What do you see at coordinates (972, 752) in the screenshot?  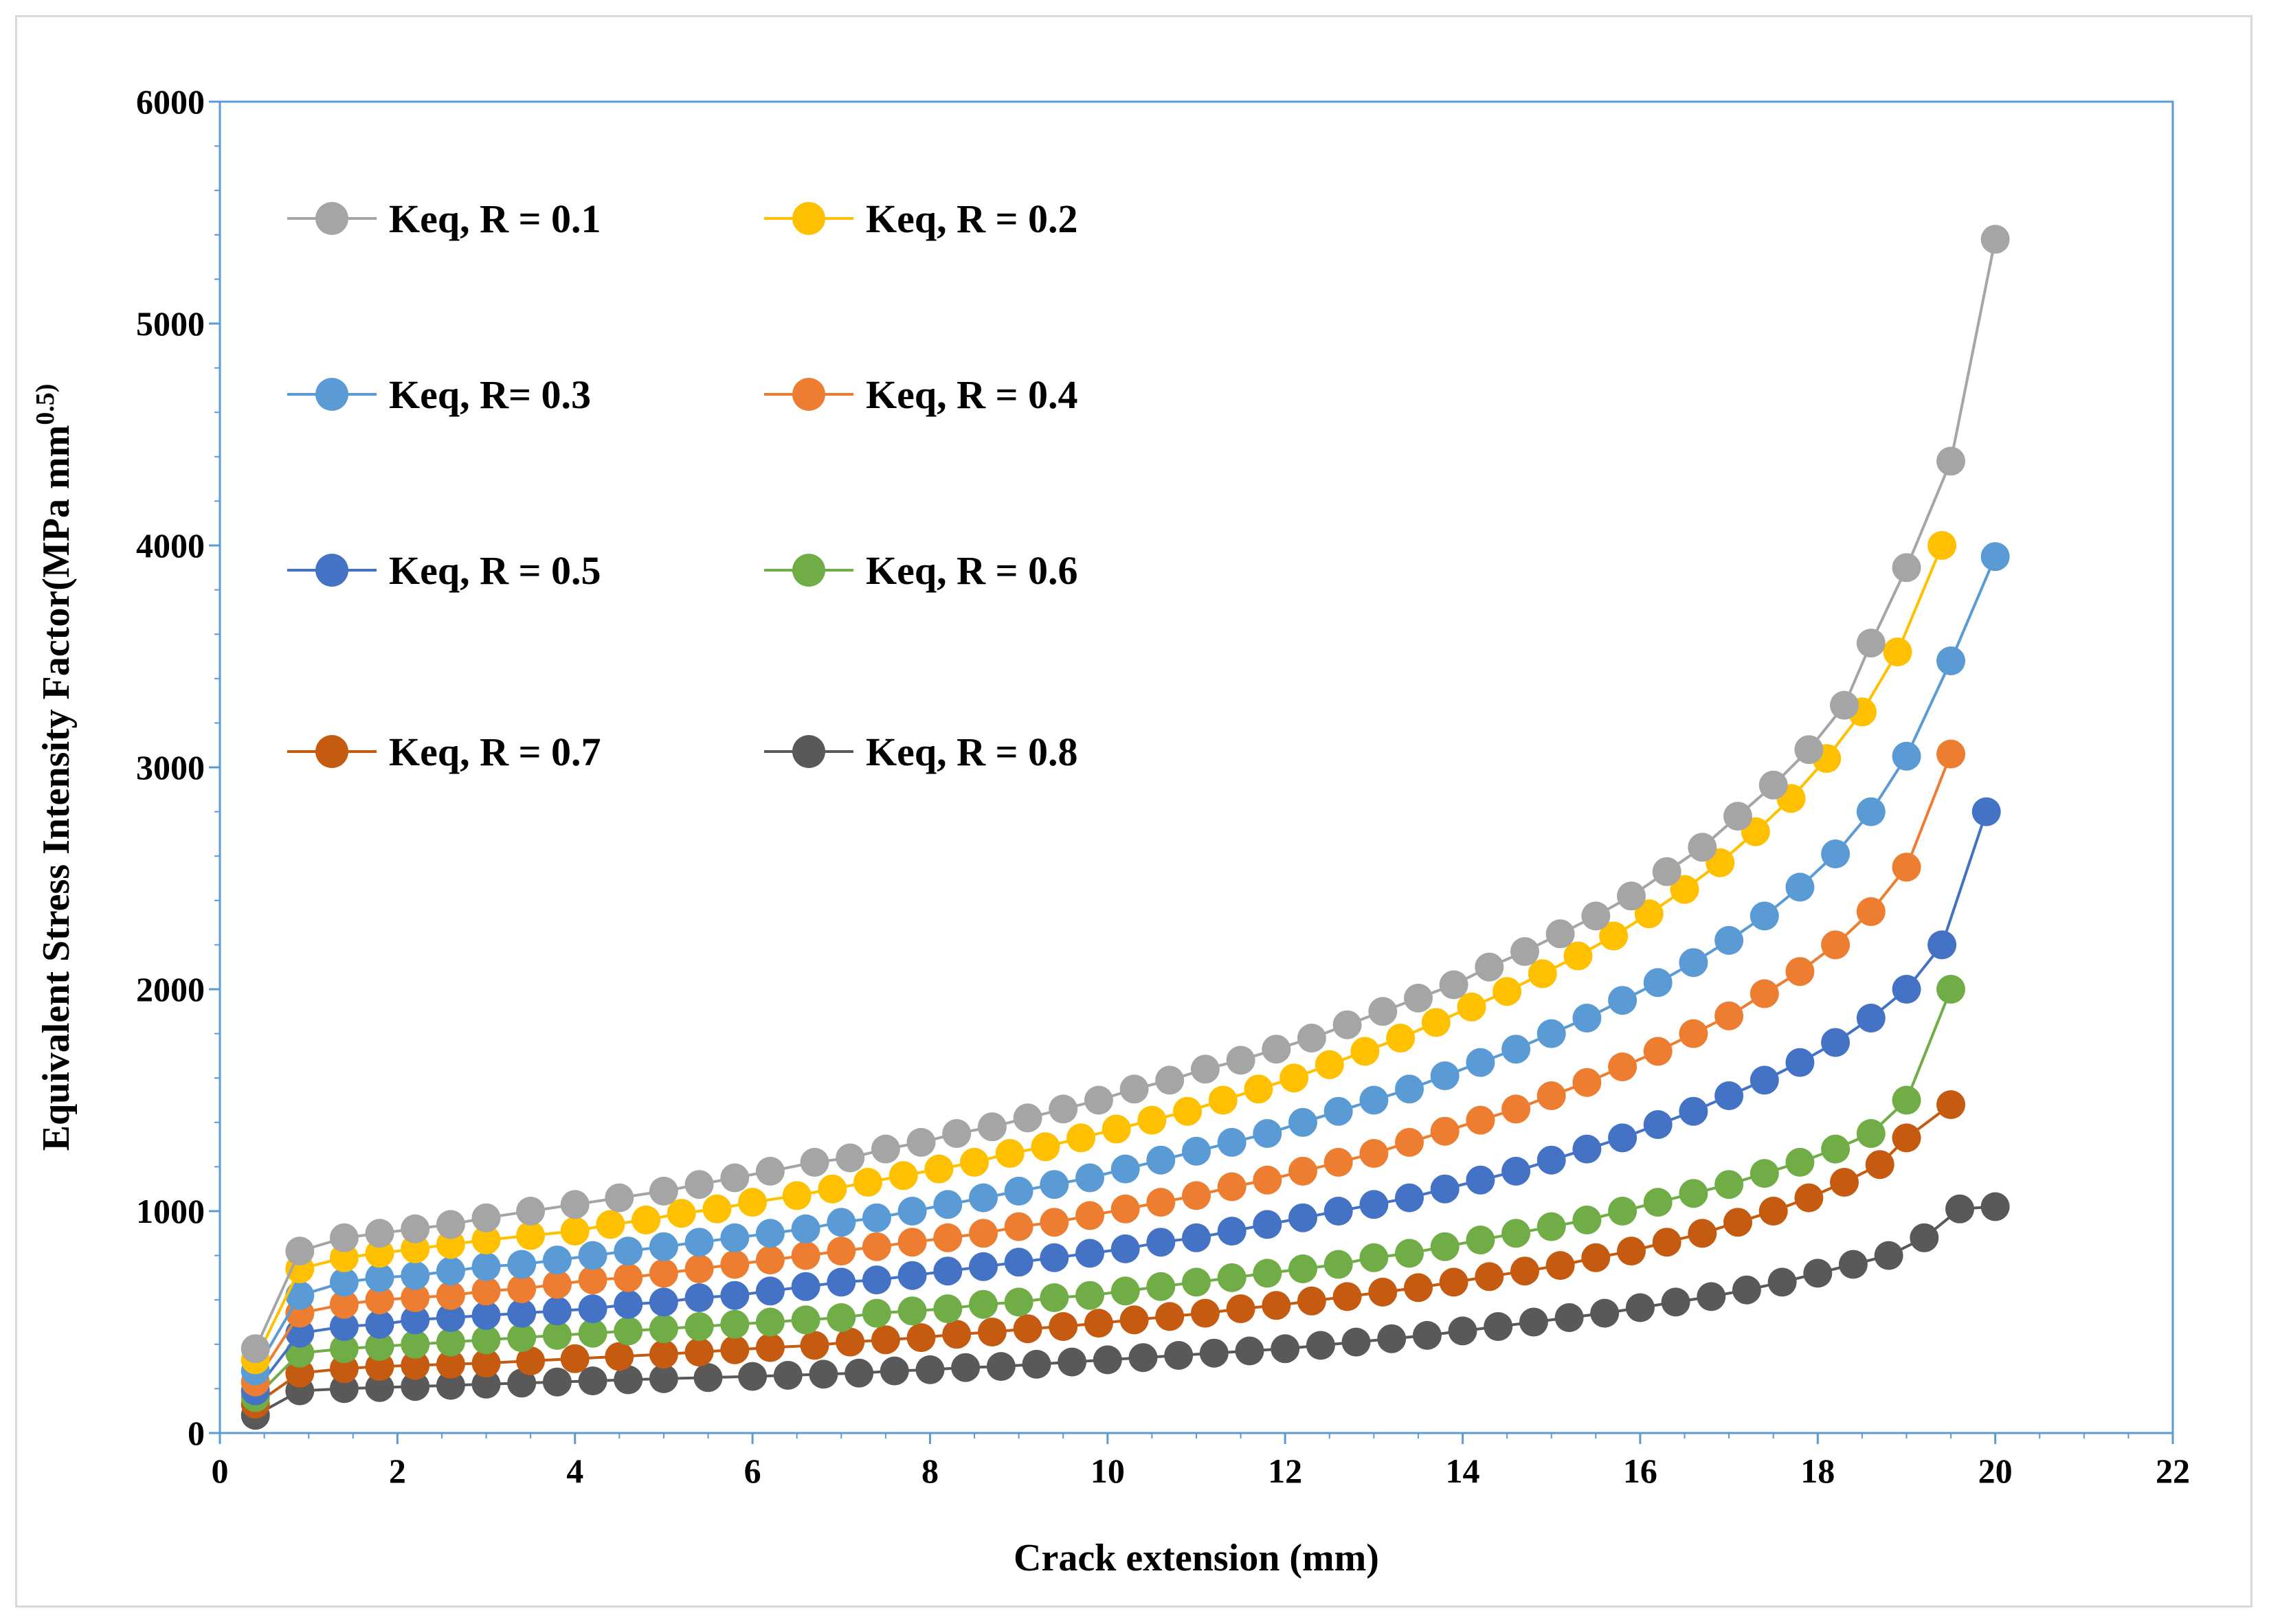 I see `legend-label: Keq, R = 0.8` at bounding box center [972, 752].